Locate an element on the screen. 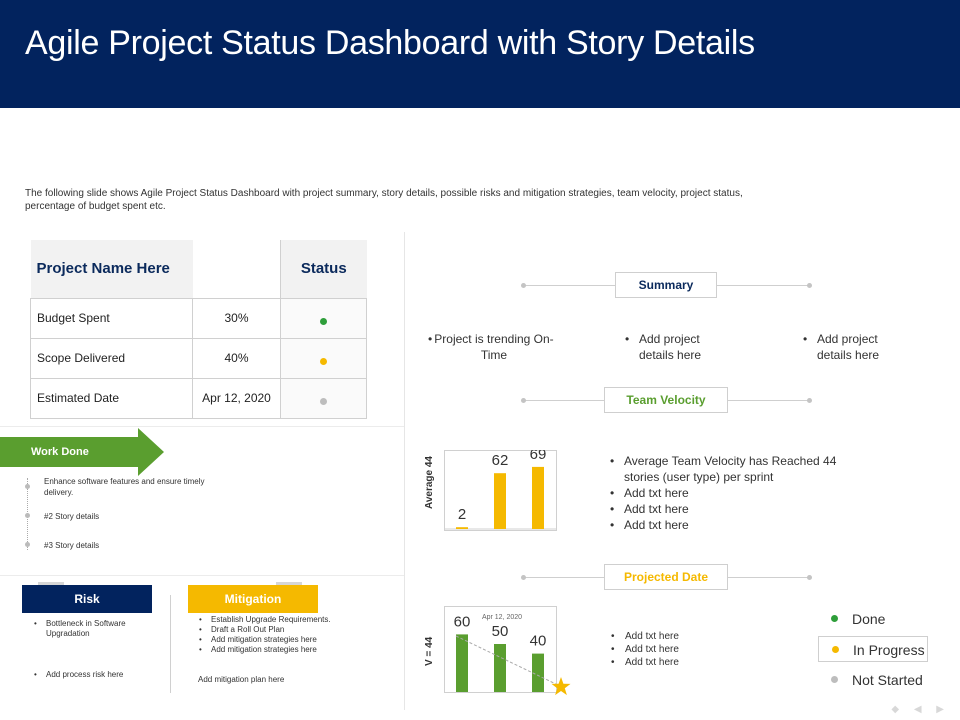  project-name-heading: Project Name Here is located at coordinates (111, 269).